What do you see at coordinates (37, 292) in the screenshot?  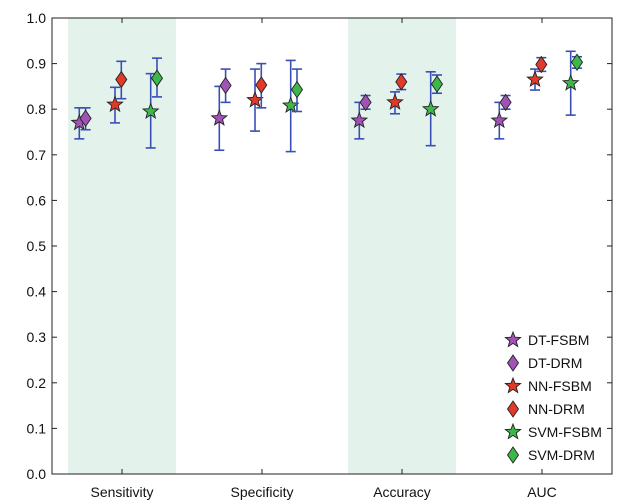 I see `y-tick-label: 0.4` at bounding box center [37, 292].